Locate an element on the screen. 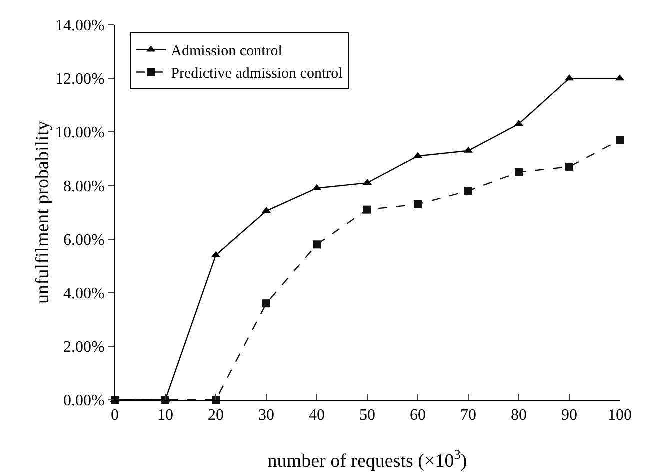 This screenshot has height=475, width=645. y-tick-label: 12.00% is located at coordinates (80, 79).